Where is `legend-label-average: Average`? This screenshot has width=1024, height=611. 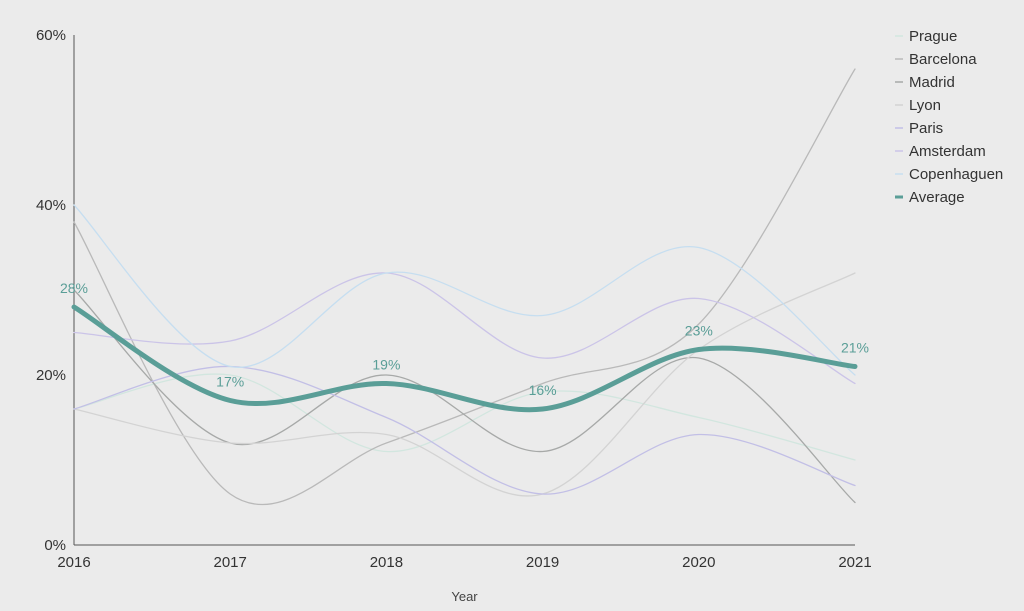 legend-label-average: Average is located at coordinates (937, 197).